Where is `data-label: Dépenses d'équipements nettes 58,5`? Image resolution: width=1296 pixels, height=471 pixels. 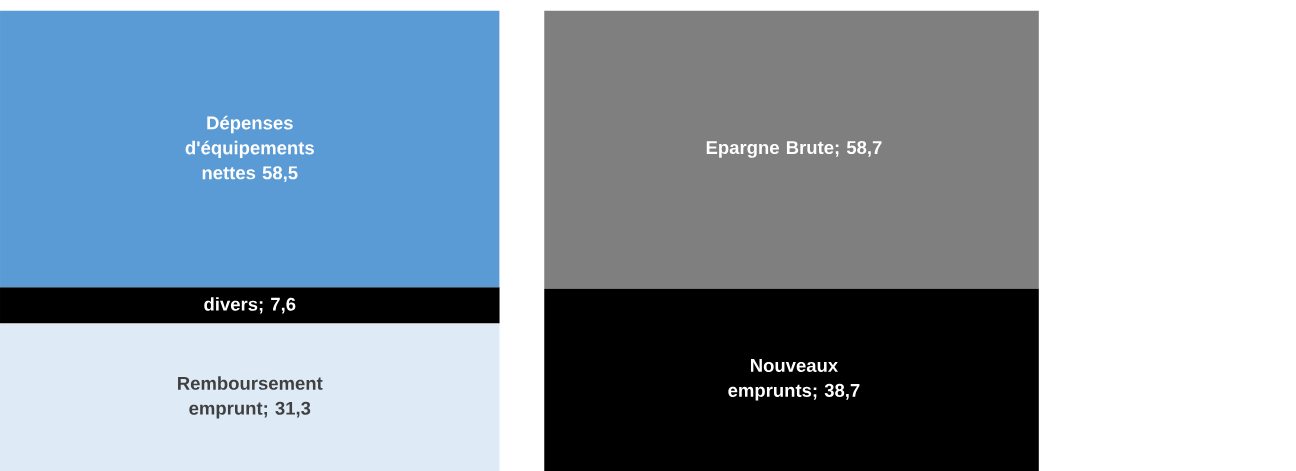
data-label: Dépenses d'équipements nettes 58,5 is located at coordinates (249, 148).